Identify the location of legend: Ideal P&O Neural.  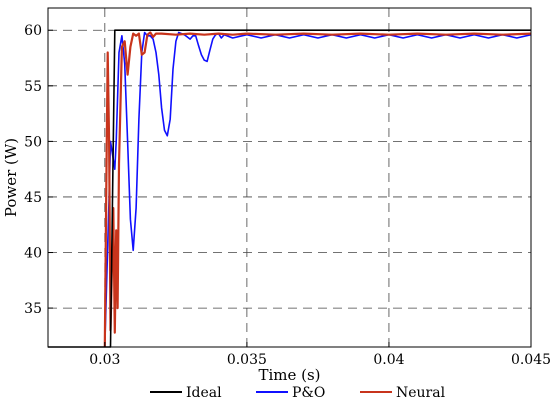
(298, 393).